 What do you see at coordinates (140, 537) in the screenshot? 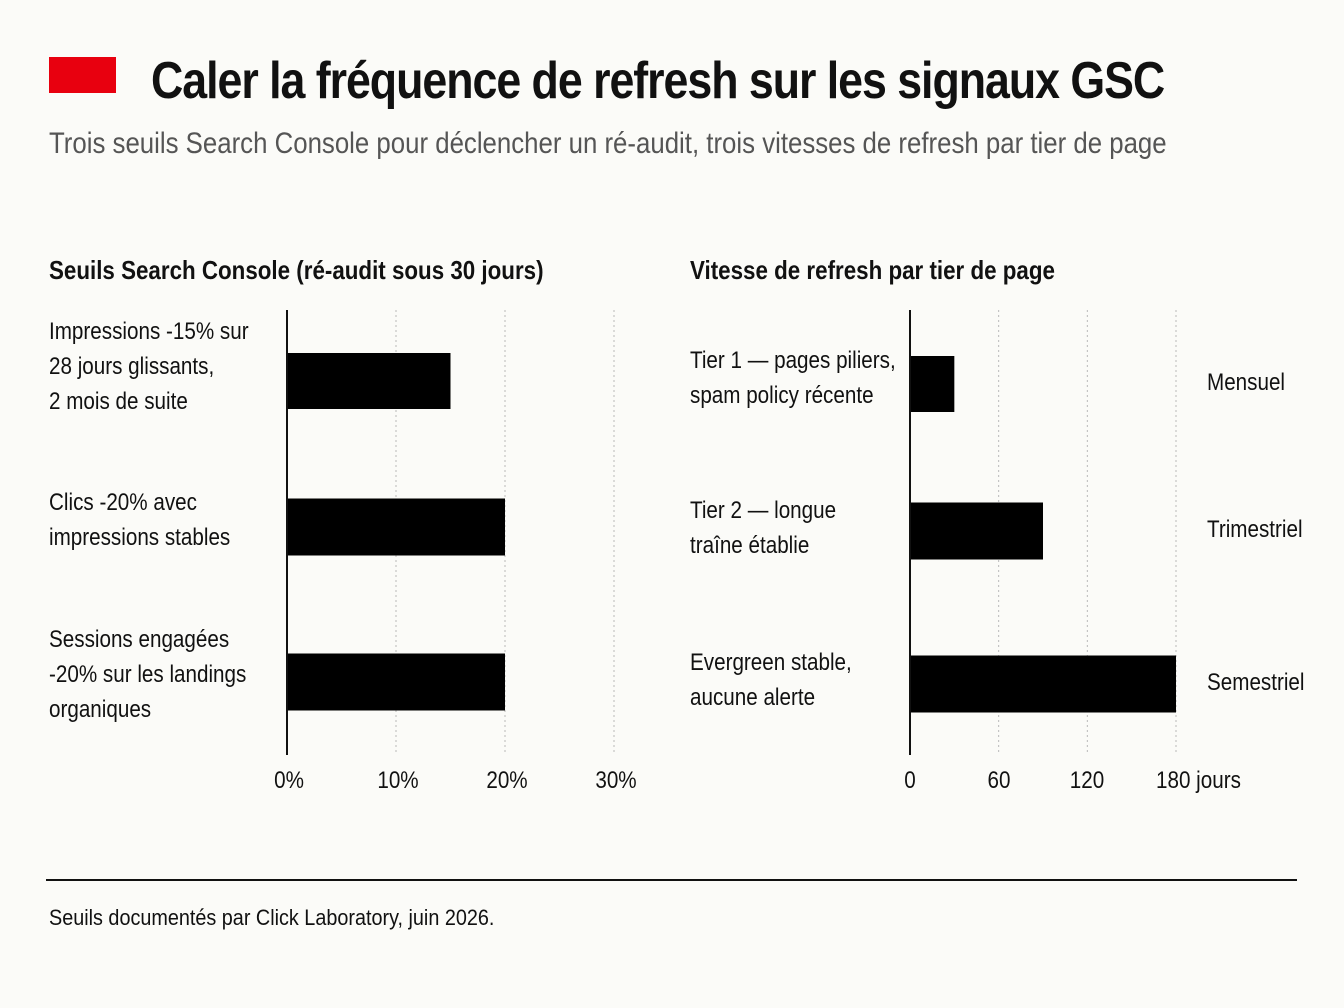
I see `category-line: impressions stables` at bounding box center [140, 537].